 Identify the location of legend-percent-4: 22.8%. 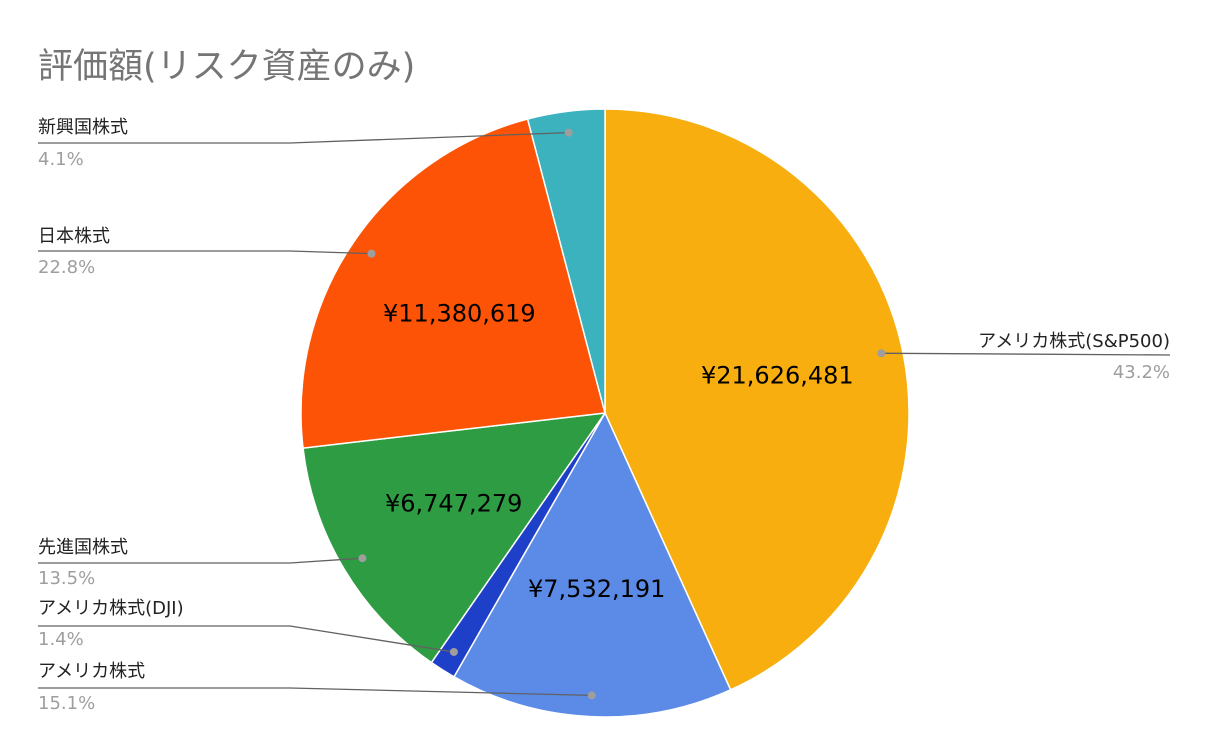
(66, 267).